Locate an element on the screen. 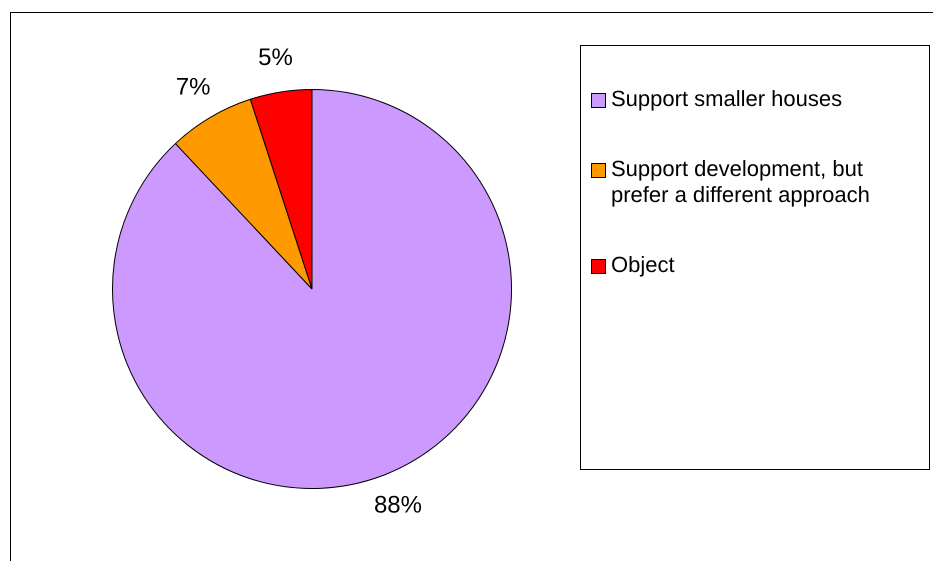  data-label: 5% is located at coordinates (275, 57).